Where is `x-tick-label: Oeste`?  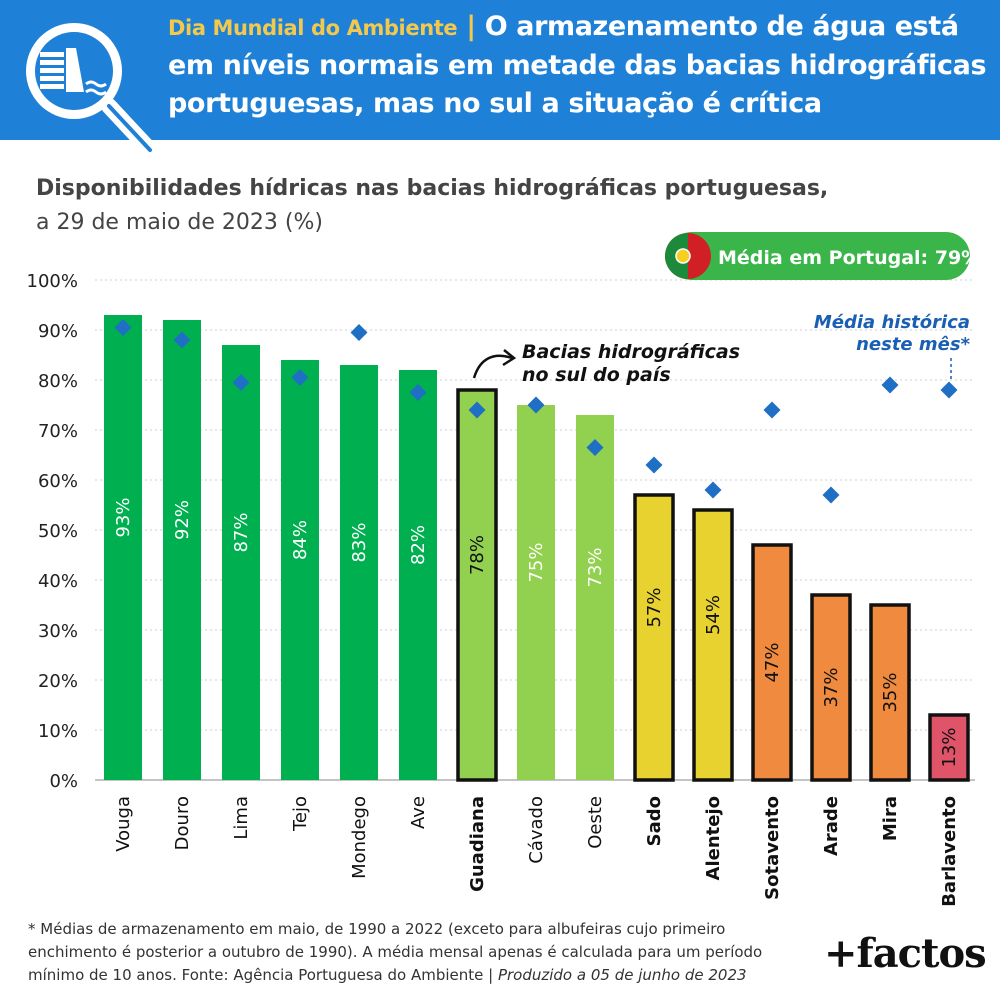 x-tick-label: Oeste is located at coordinates (595, 822).